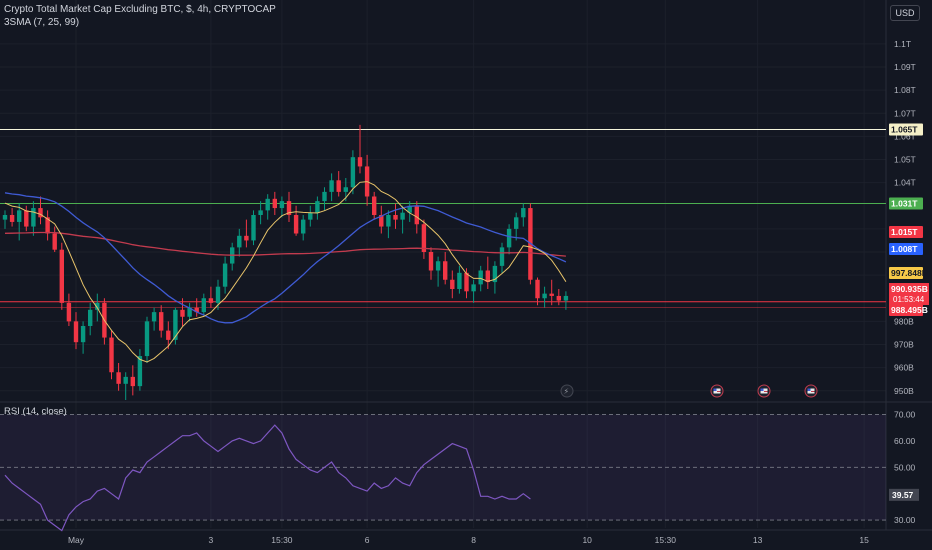 This screenshot has height=550, width=932. What do you see at coordinates (285, 244) in the screenshot?
I see `sma-99-line` at bounding box center [285, 244].